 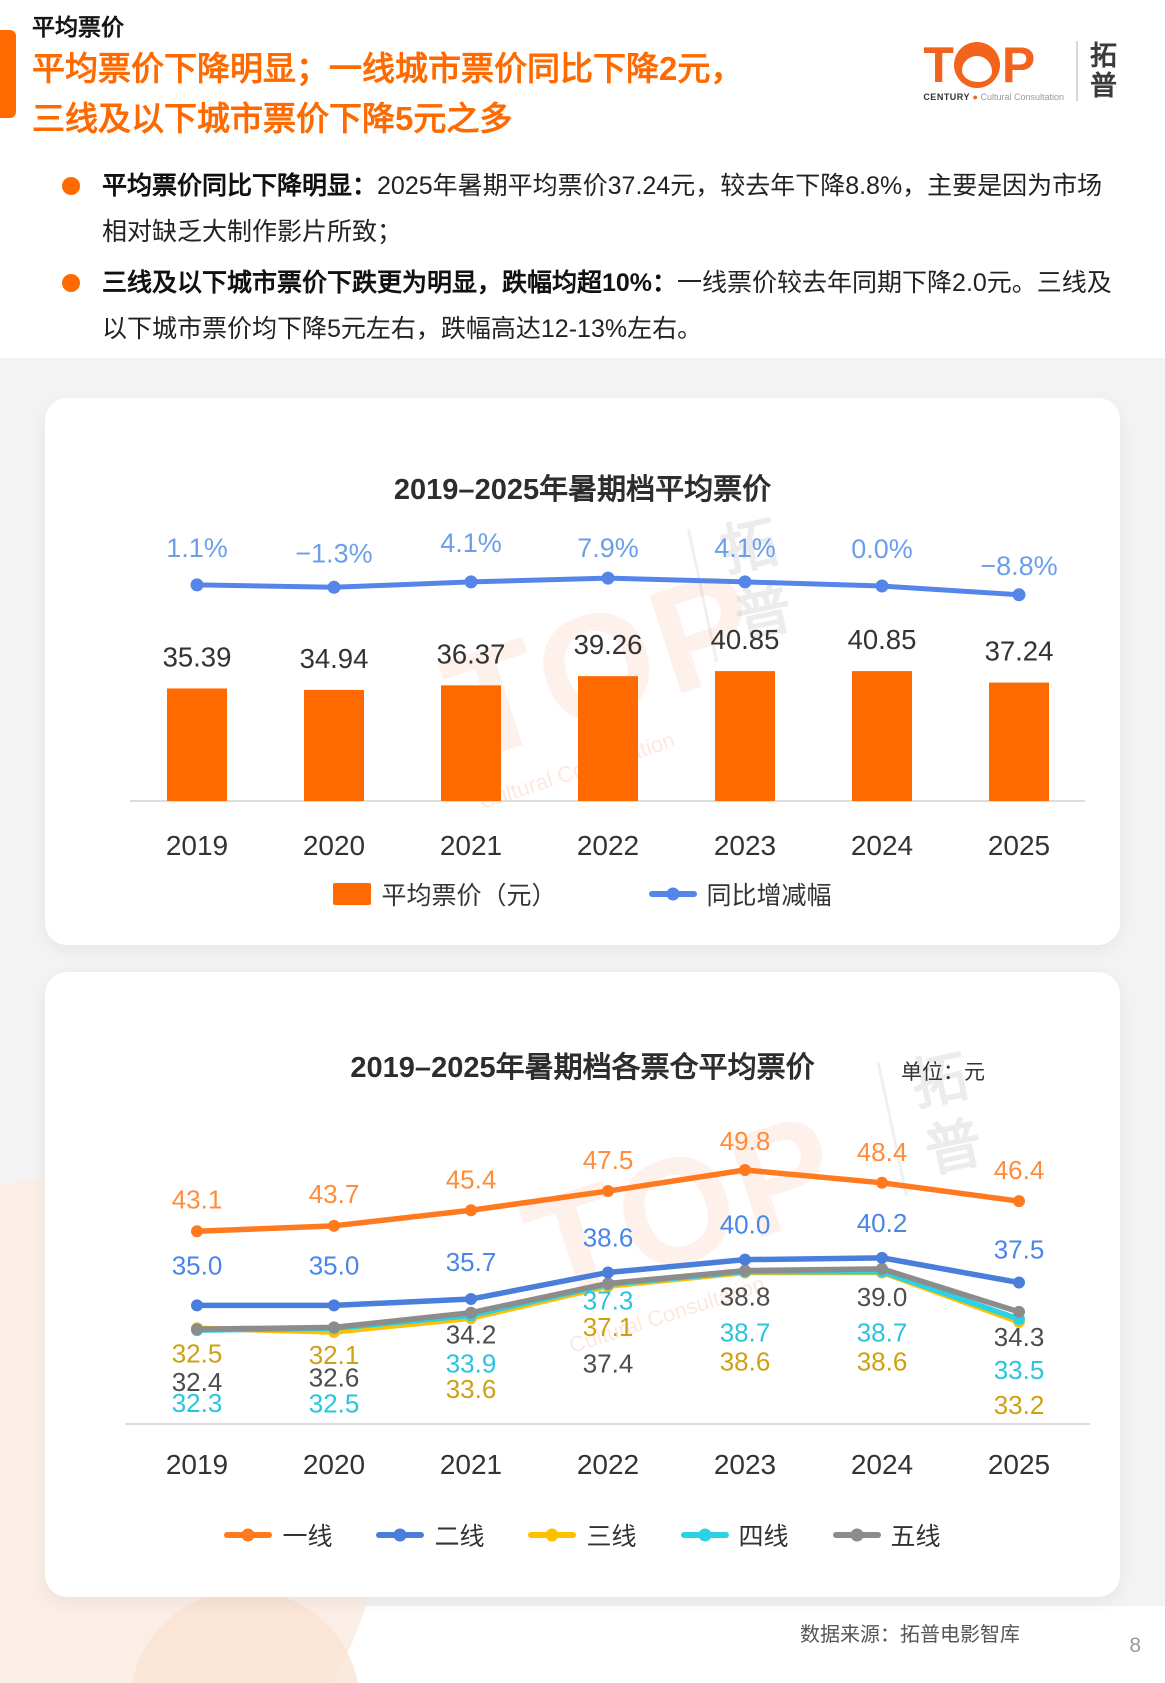 I want to click on pct-label: 4.1%, so click(x=471, y=543).